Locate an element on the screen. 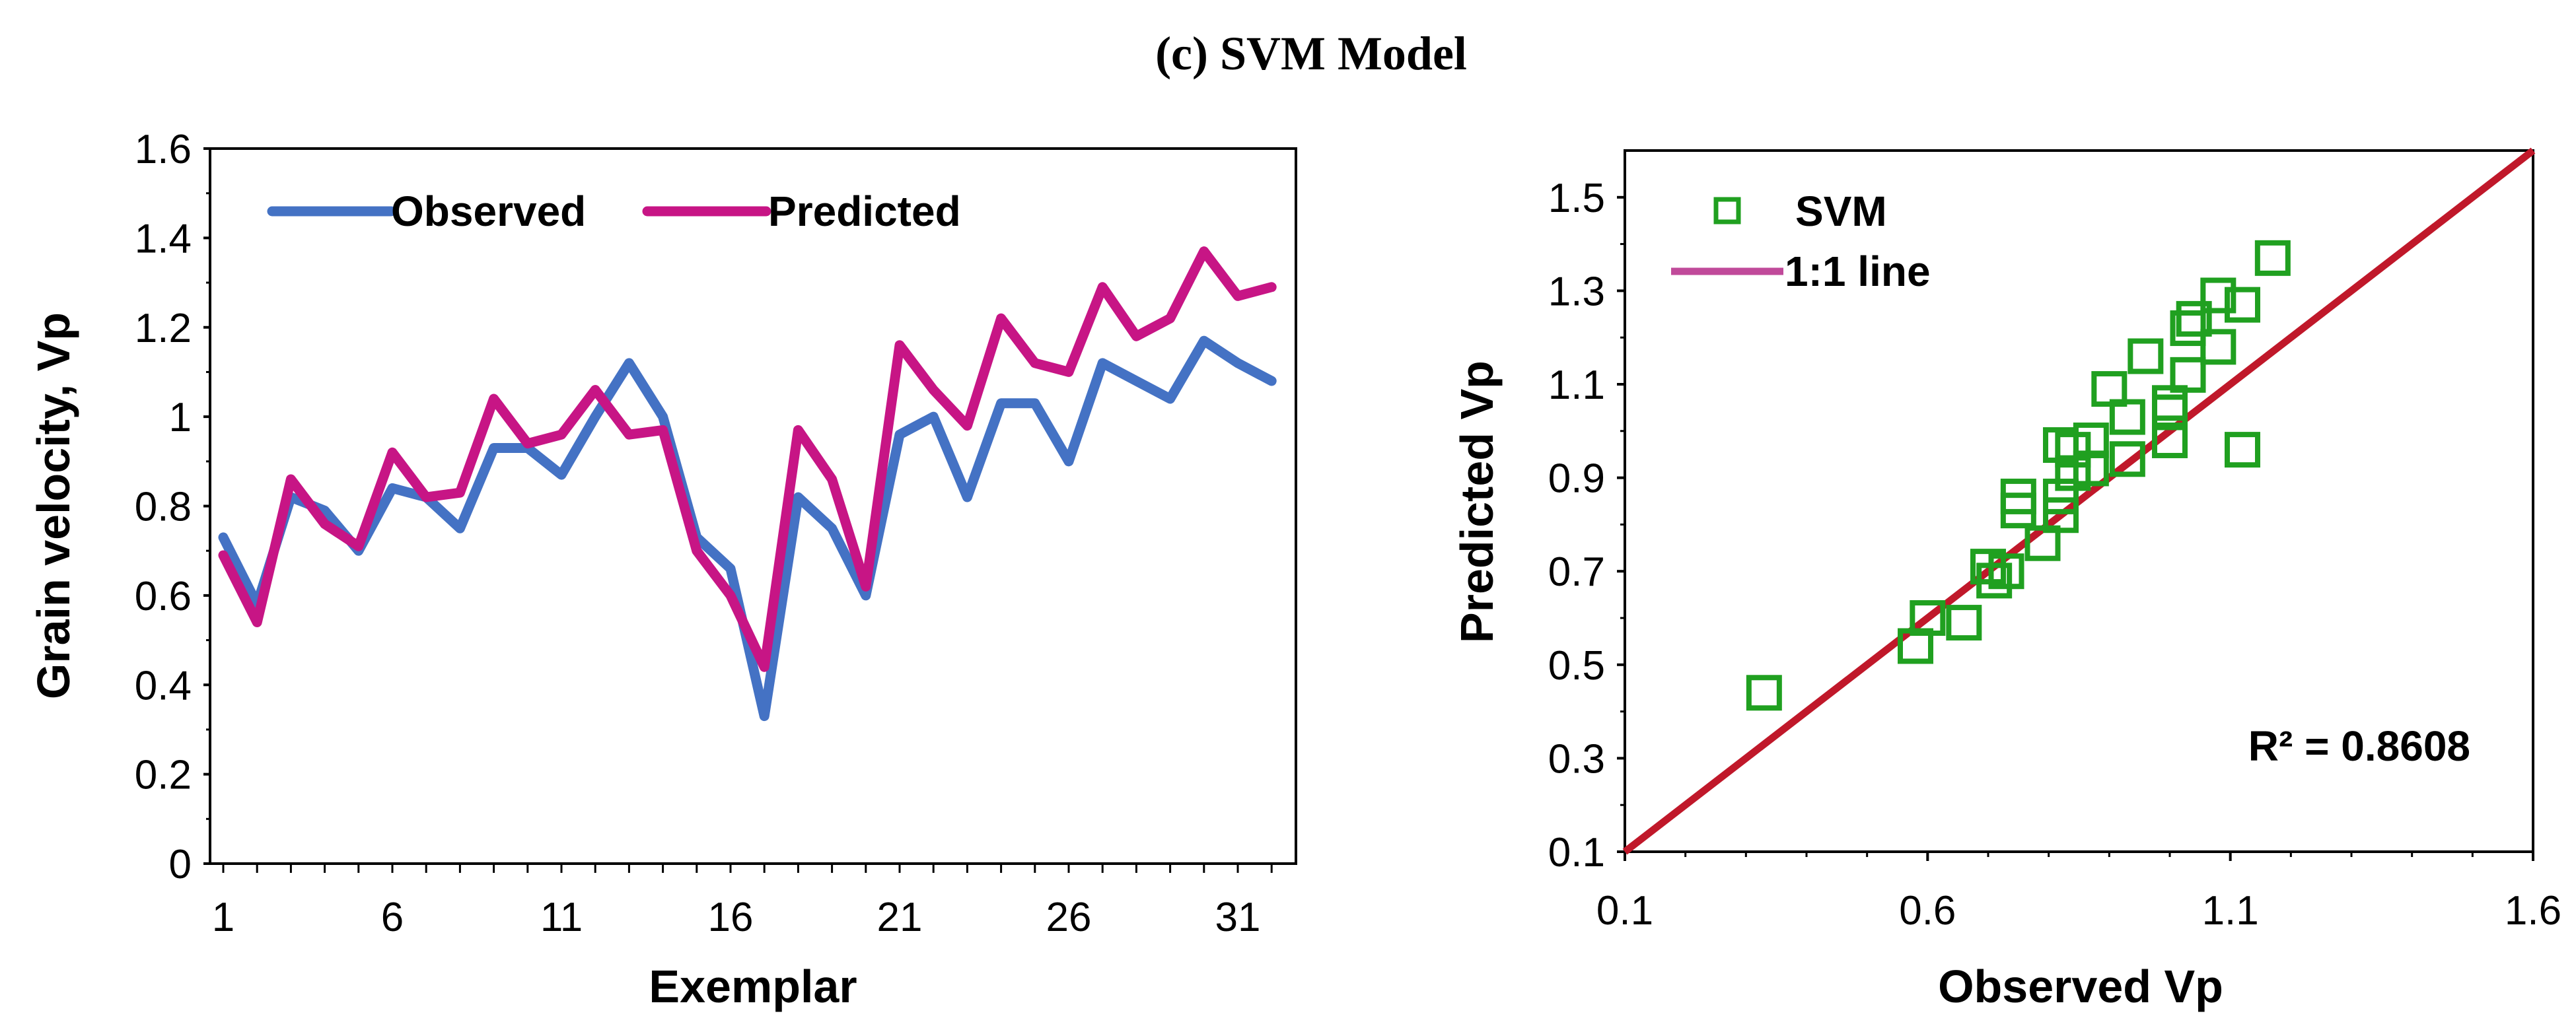 This screenshot has height=1030, width=2576. x-tick-label: 16 is located at coordinates (731, 917).